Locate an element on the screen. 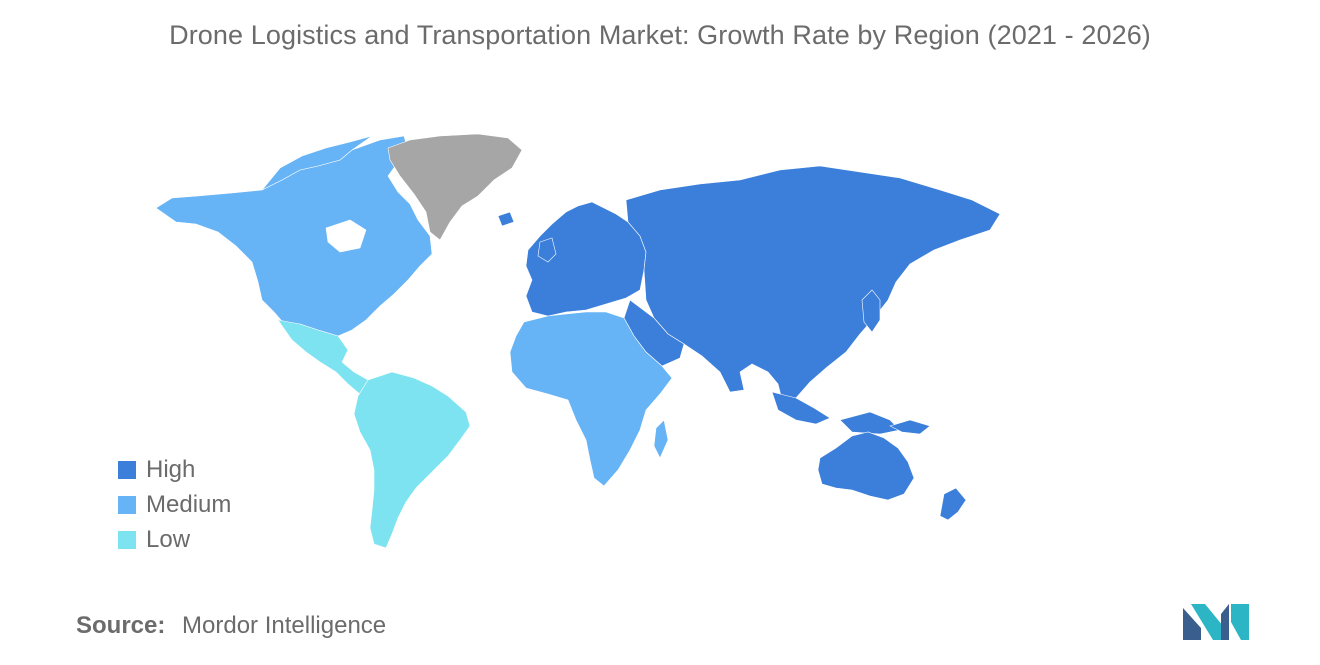 This screenshot has width=1320, height=665. source-value: Mordor Intelligence is located at coordinates (284, 625).